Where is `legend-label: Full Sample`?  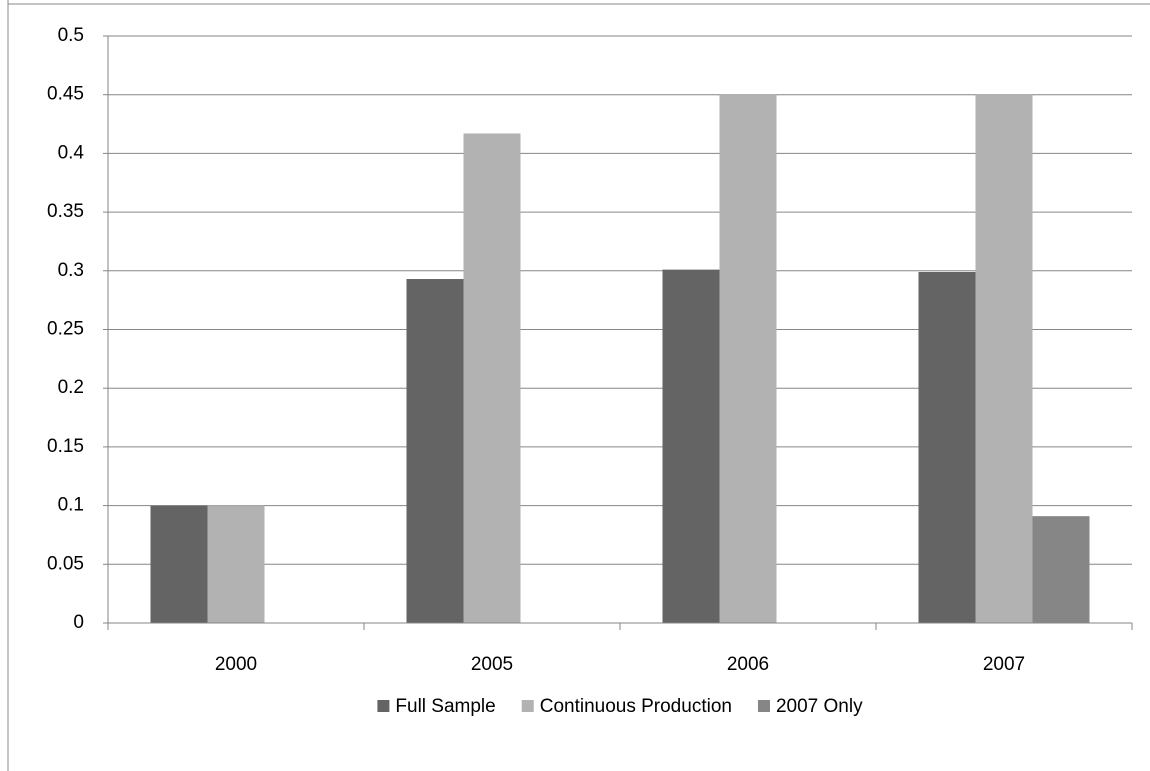
legend-label: Full Sample is located at coordinates (445, 706).